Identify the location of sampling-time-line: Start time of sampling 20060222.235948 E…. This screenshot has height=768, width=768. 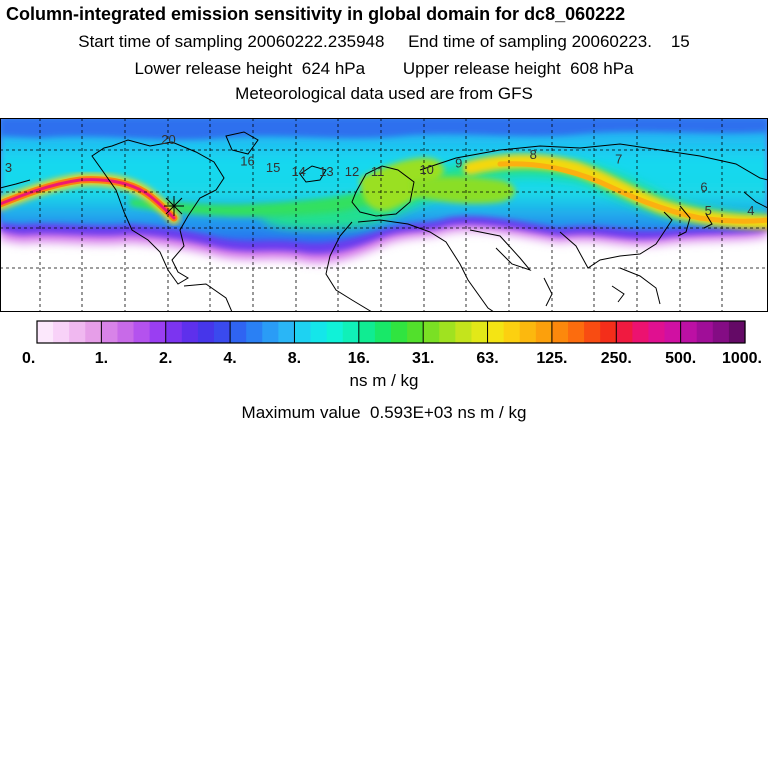
(384, 42).